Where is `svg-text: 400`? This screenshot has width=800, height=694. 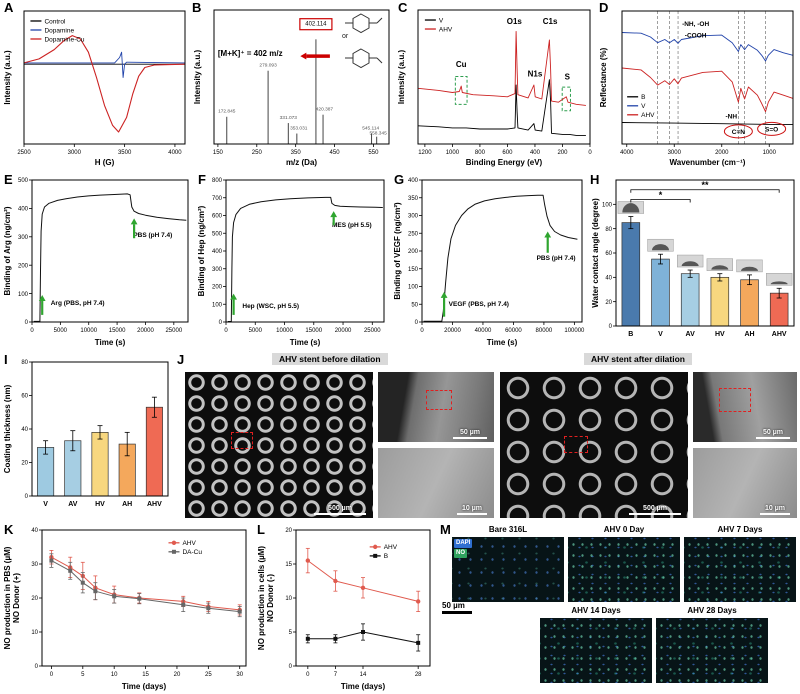 svg-text: 400 is located at coordinates (413, 181).